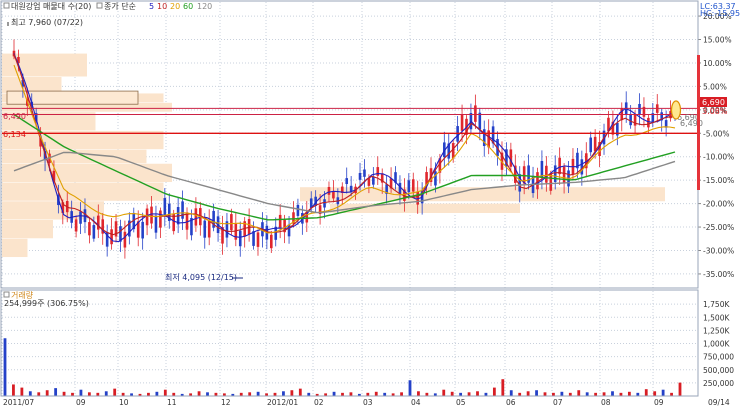 The width and height of the screenshot is (740, 410). Describe the element at coordinates (107, 6) in the screenshot. I see `price-legend: 대원강업 매물대 수(20) 종가 단순 5 10 20 60 120` at that location.